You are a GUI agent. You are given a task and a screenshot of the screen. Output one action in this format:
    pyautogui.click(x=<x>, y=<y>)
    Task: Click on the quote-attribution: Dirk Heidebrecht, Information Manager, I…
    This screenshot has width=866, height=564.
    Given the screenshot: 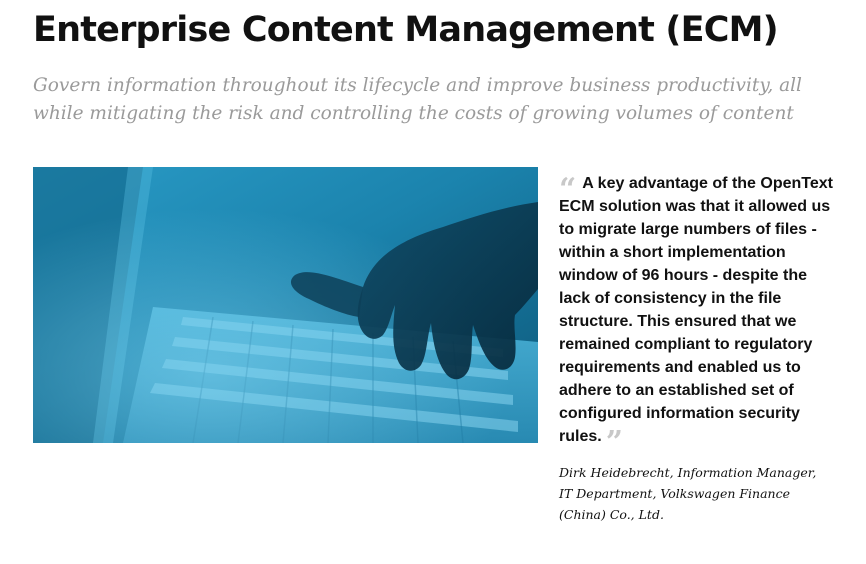 What is the action you would take?
    pyautogui.click(x=688, y=493)
    